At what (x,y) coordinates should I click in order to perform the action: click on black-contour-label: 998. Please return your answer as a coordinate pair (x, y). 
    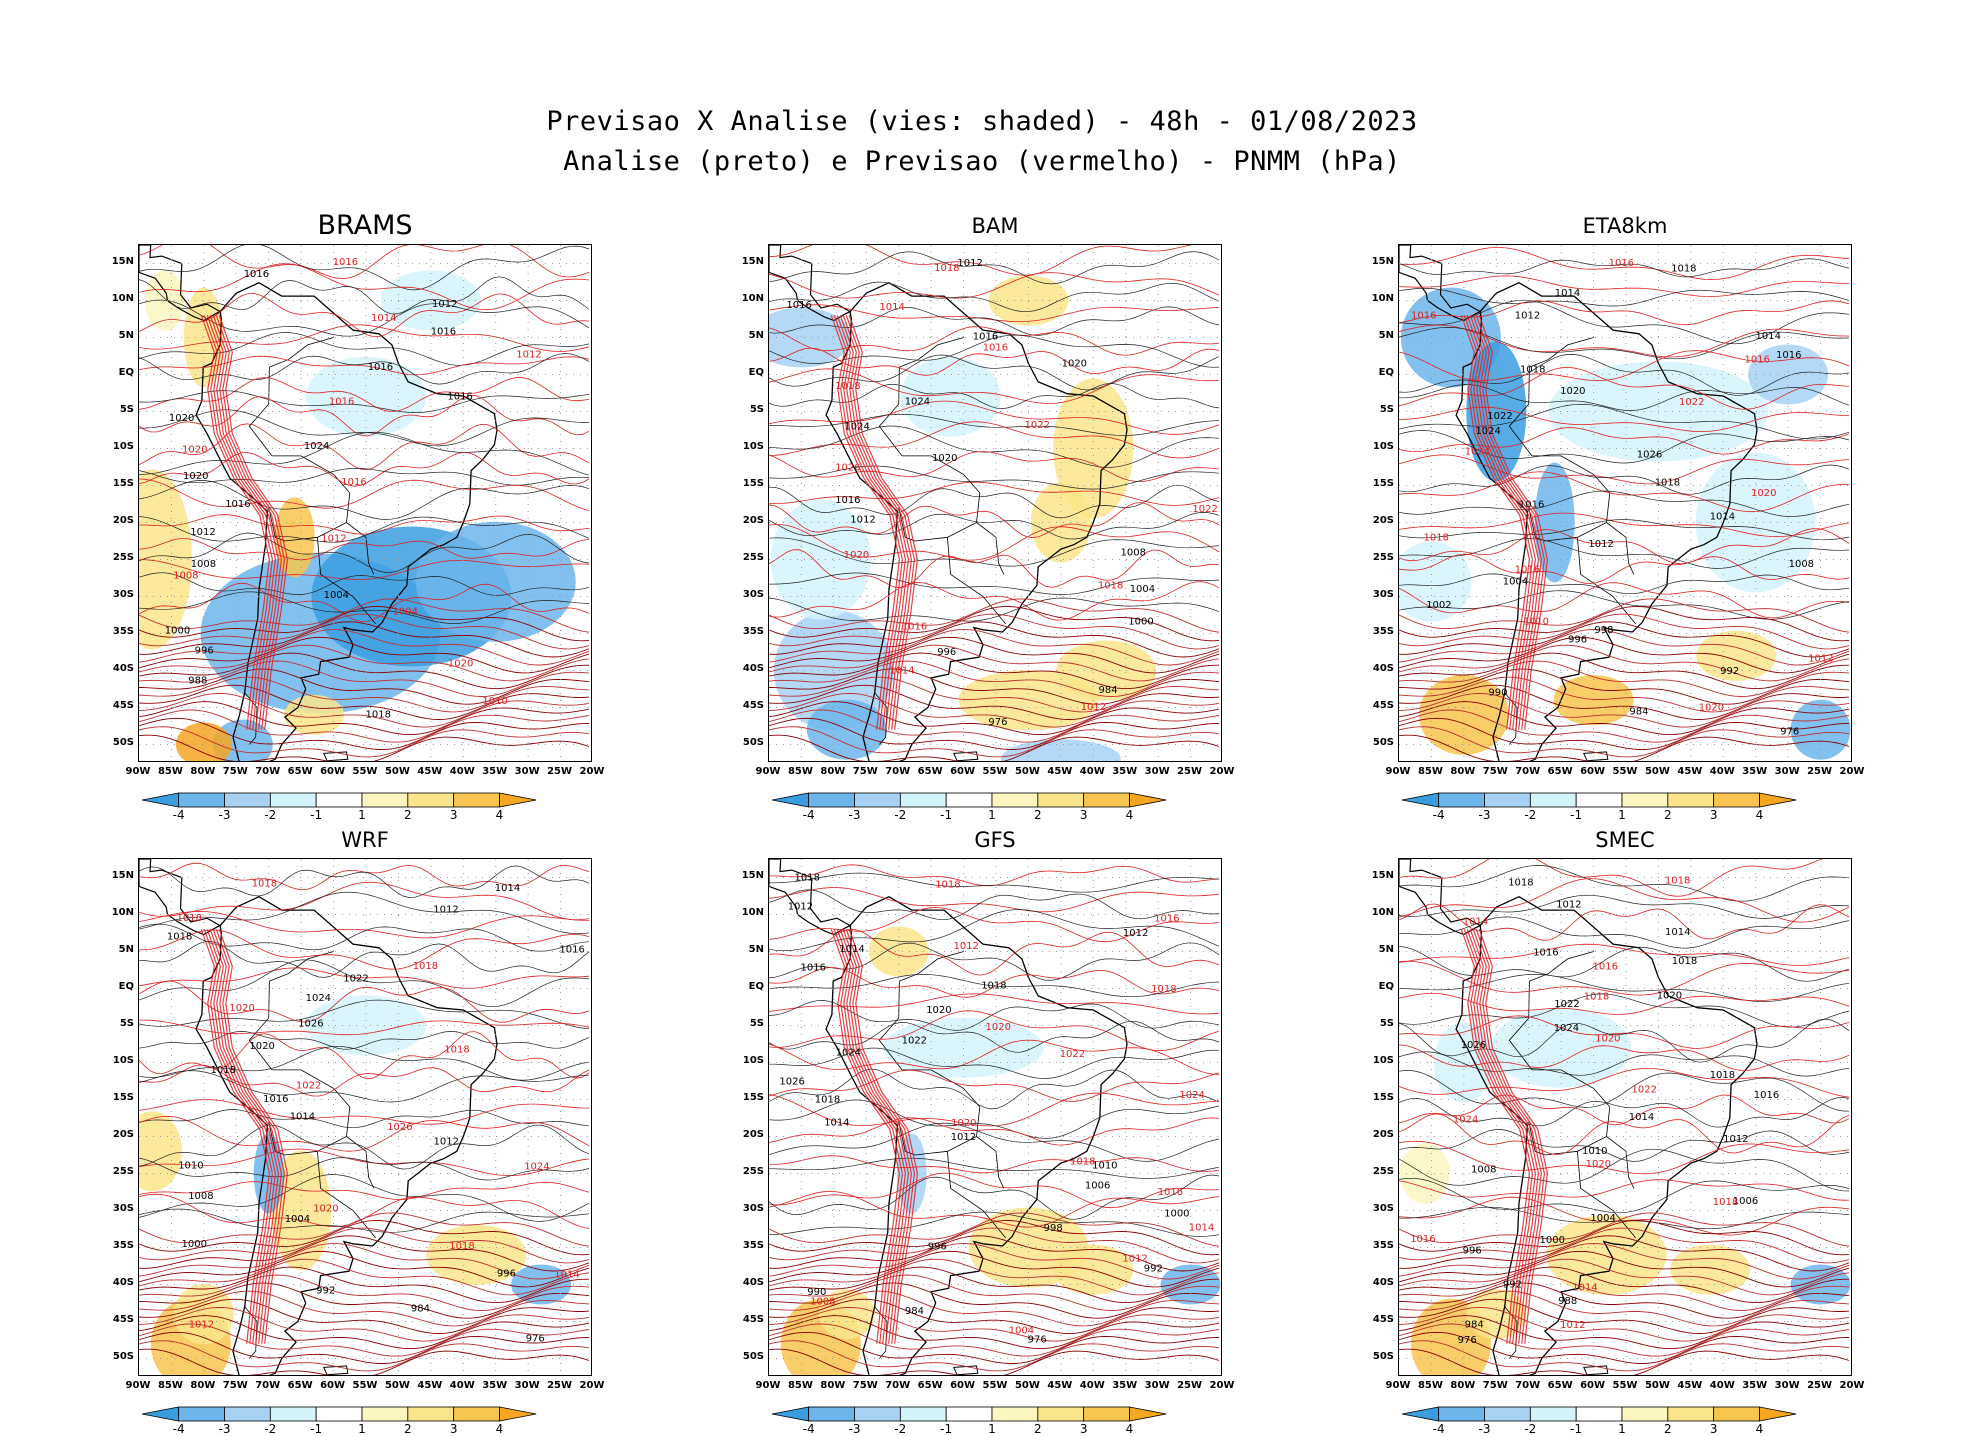
    Looking at the image, I should click on (1053, 1228).